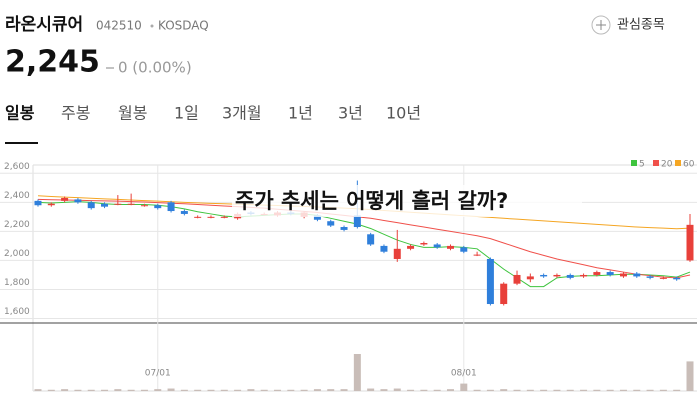 This screenshot has width=700, height=400. What do you see at coordinates (464, 374) in the screenshot?
I see `x-tick-label: 08/01` at bounding box center [464, 374].